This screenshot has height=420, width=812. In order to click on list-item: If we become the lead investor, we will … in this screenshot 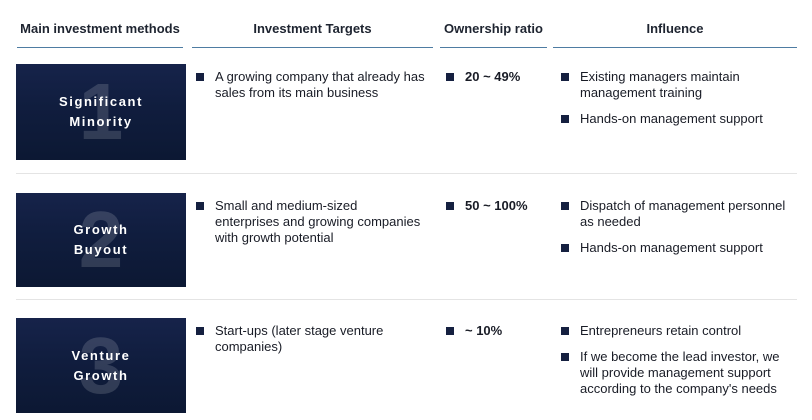, I will do `click(679, 373)`.